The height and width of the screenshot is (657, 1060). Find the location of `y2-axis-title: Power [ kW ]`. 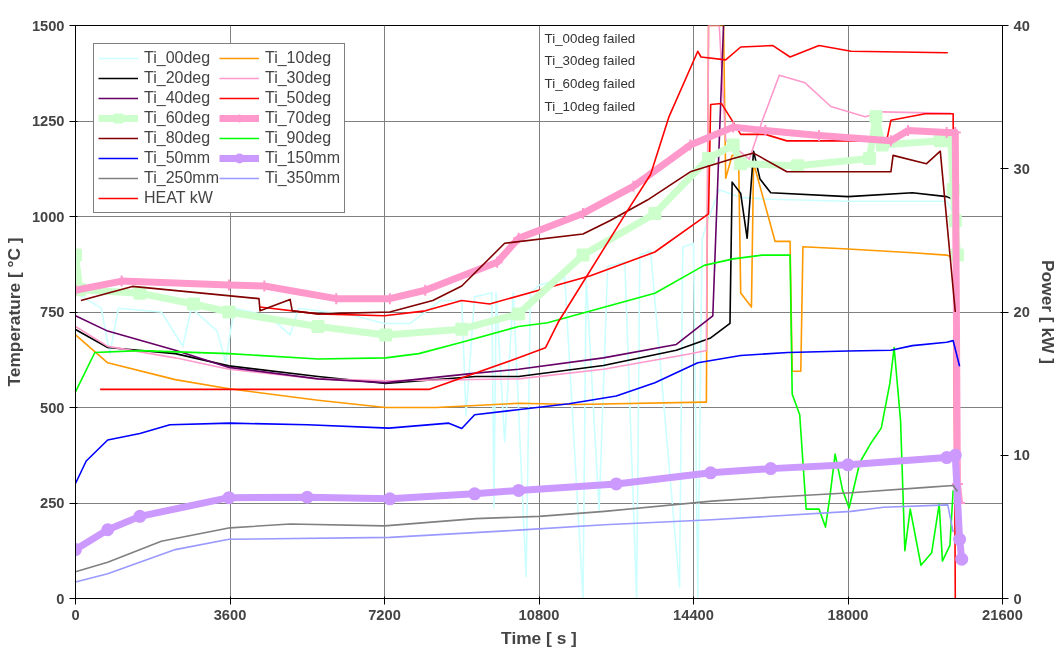

y2-axis-title: Power [ kW ] is located at coordinates (1047, 312).